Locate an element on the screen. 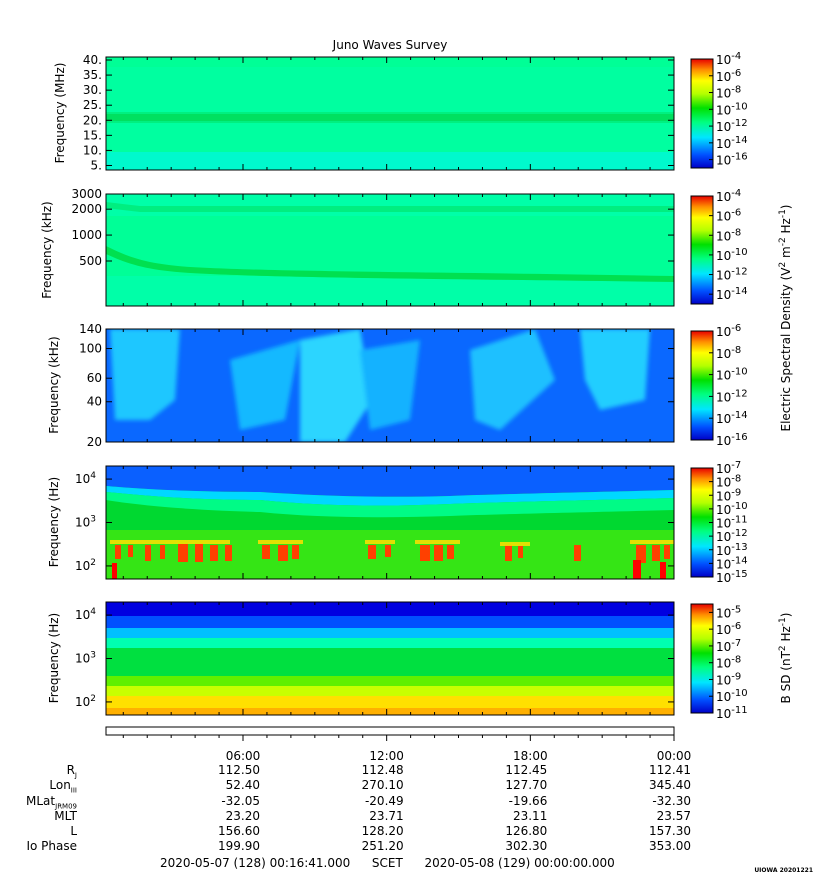 The width and height of the screenshot is (815, 880). ephemeris-value: 23.71 is located at coordinates (386, 815).